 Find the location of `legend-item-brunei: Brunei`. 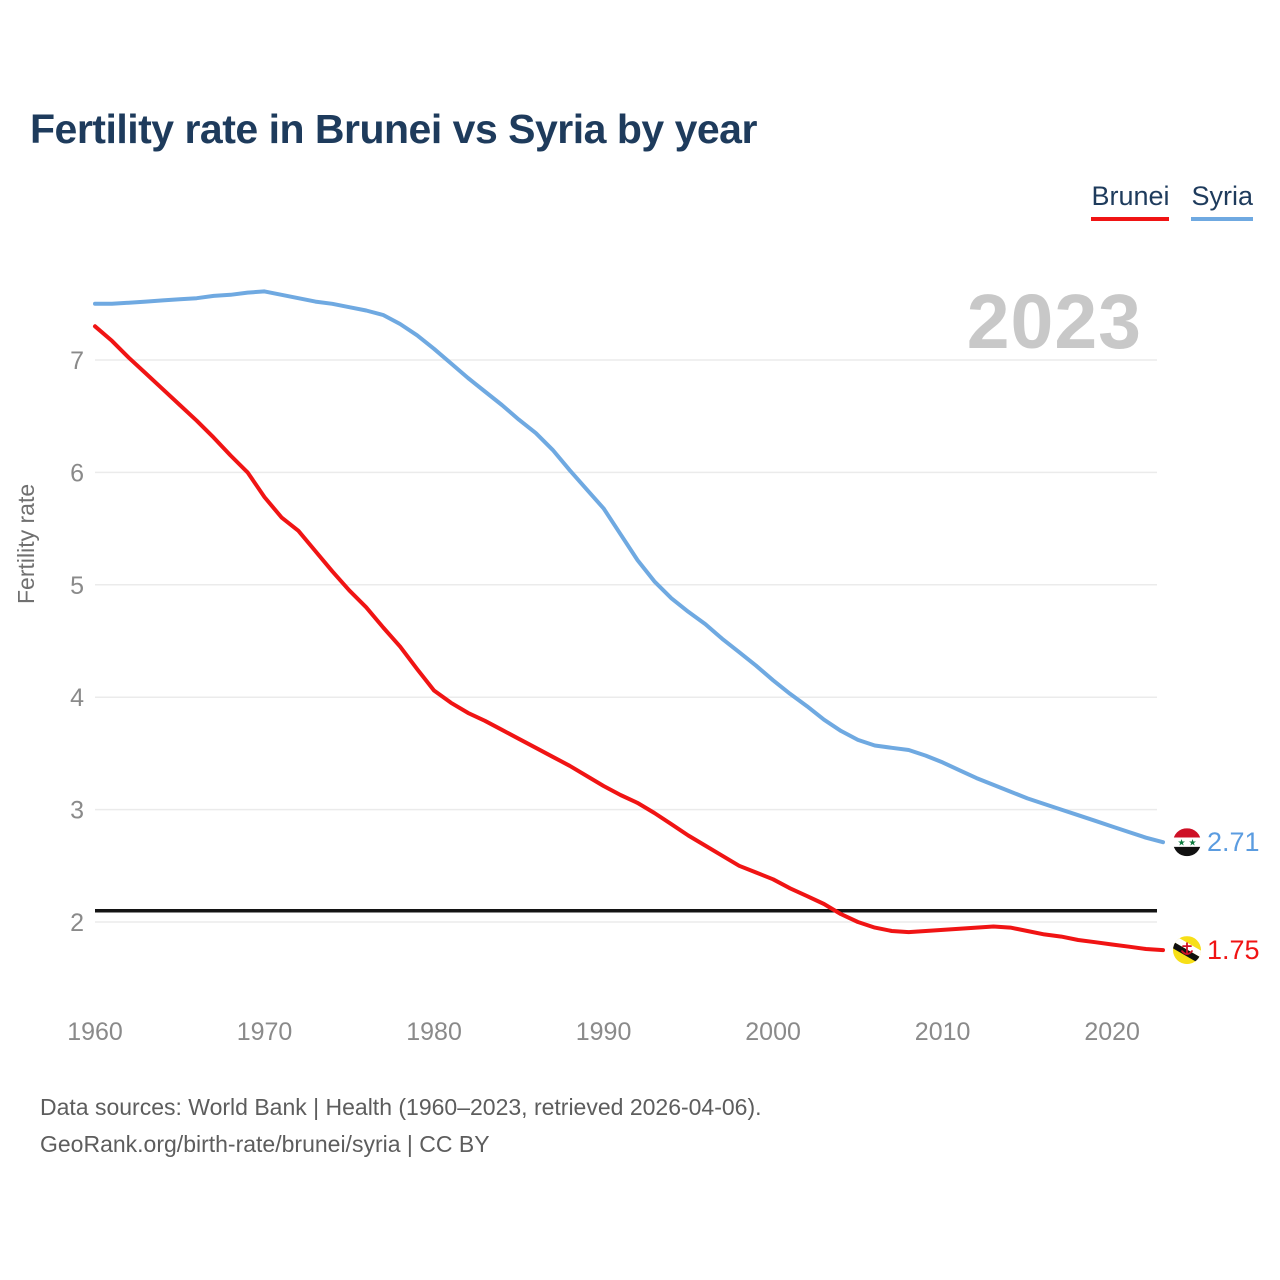

legend-item-brunei: Brunei is located at coordinates (1130, 201).